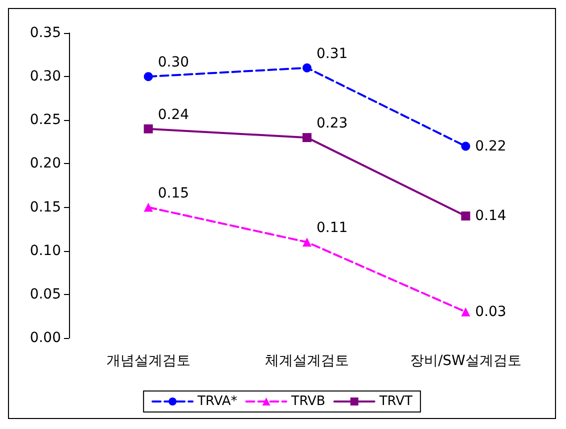 The image size is (566, 429). I want to click on y-tick-label: 0.20, so click(45, 164).